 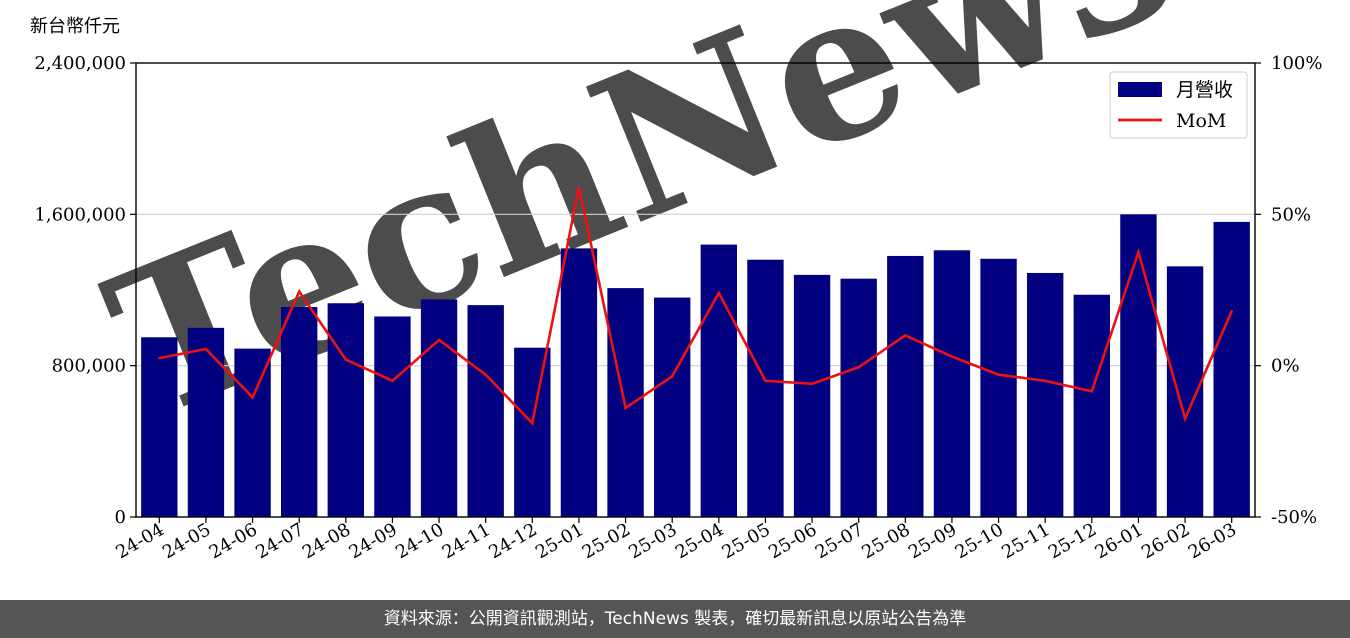 I want to click on y-left-tick-label: 0, so click(x=120, y=517).